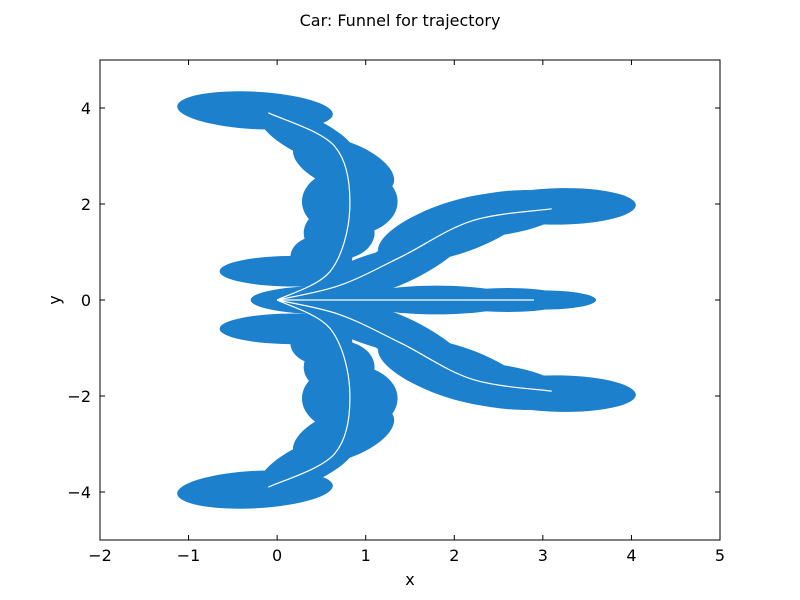 The height and width of the screenshot is (600, 800). Describe the element at coordinates (79, 492) in the screenshot. I see `y-tick-label: −4` at that location.